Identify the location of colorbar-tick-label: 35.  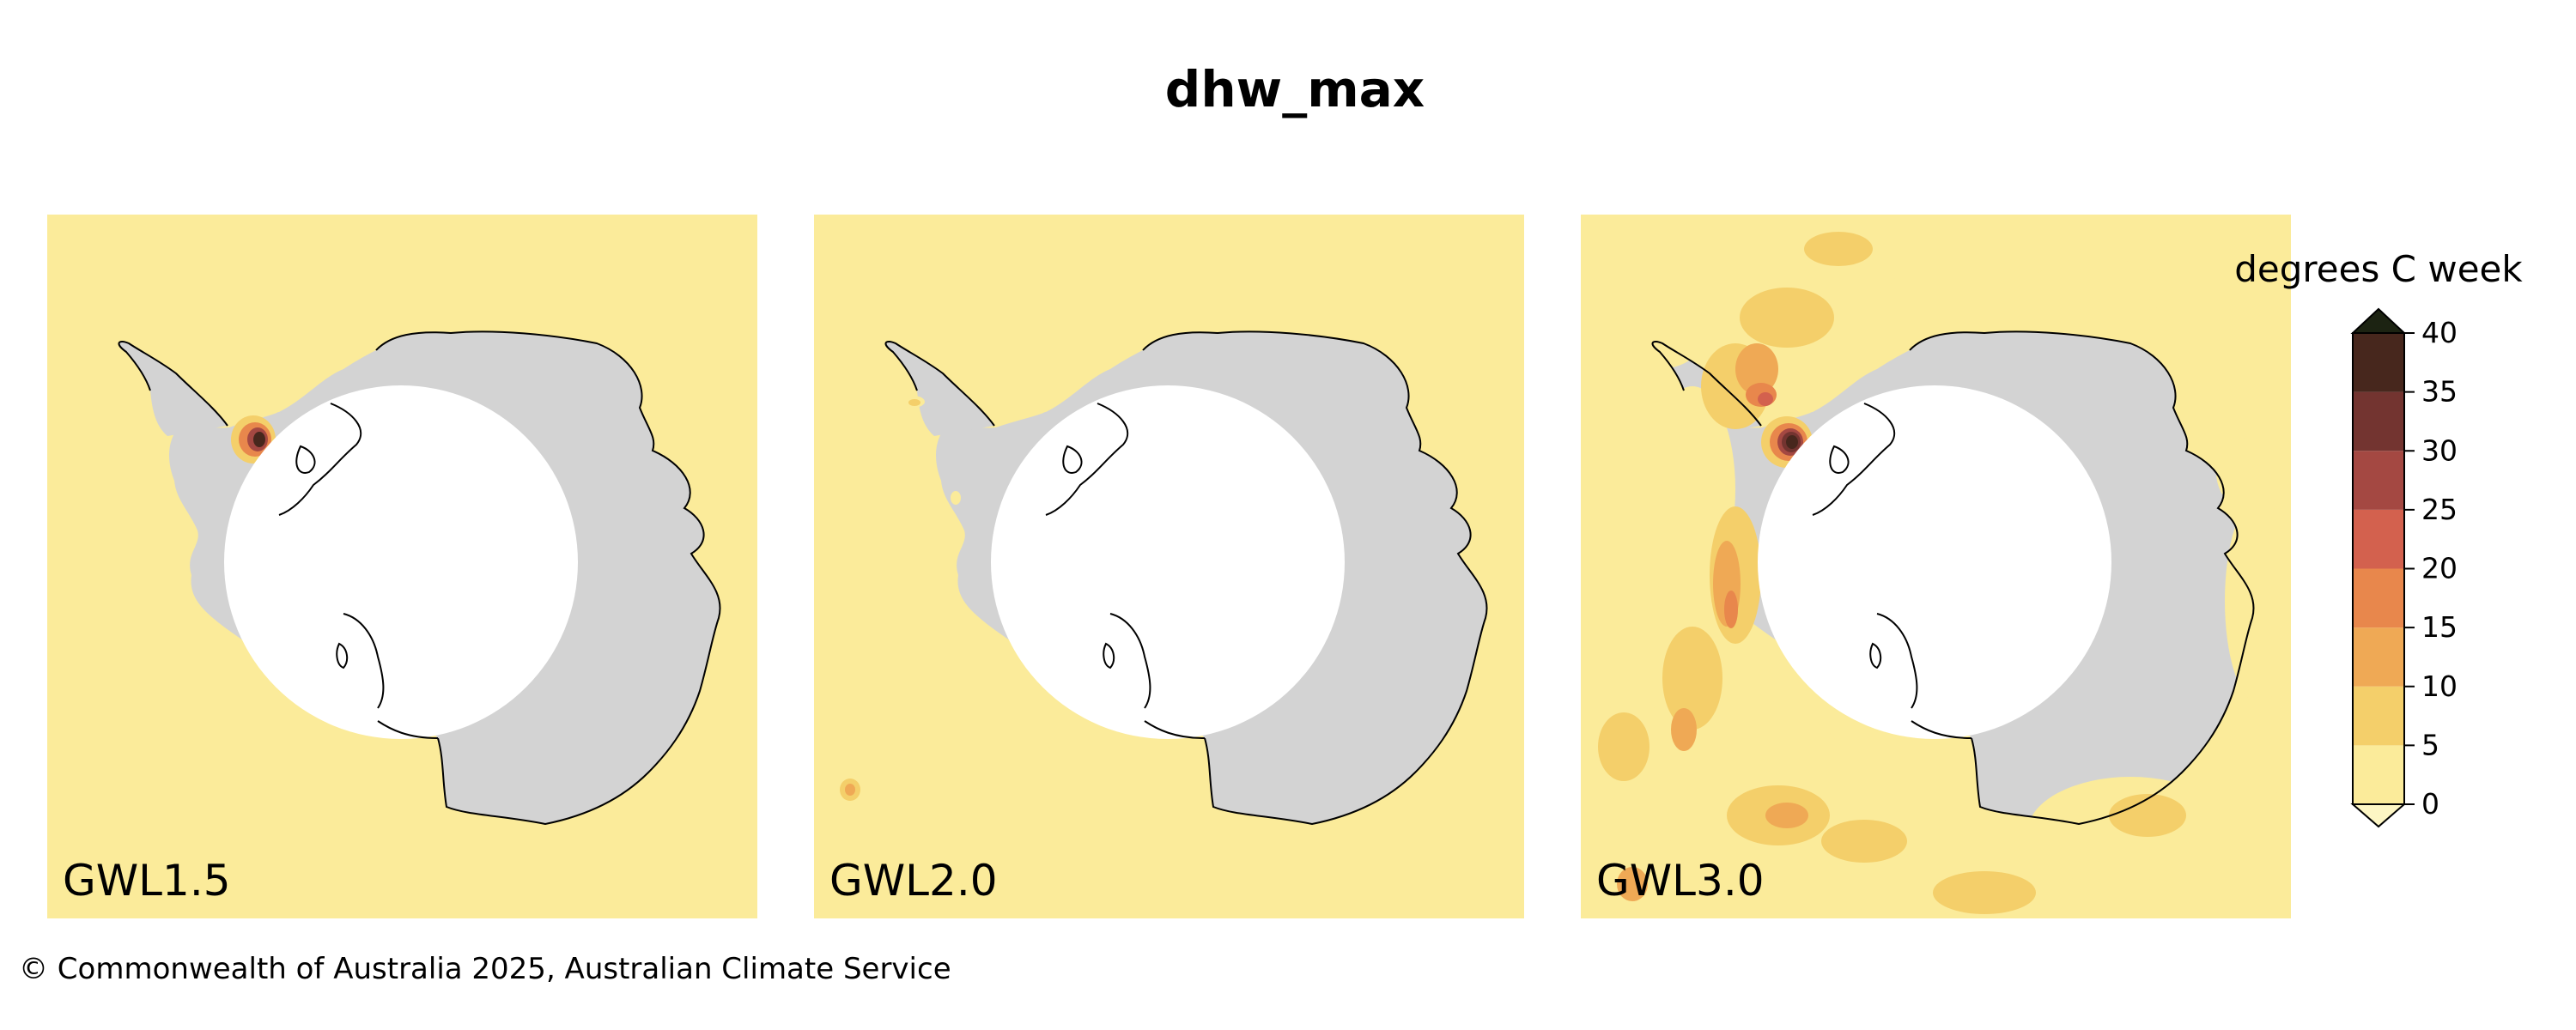
(2440, 392).